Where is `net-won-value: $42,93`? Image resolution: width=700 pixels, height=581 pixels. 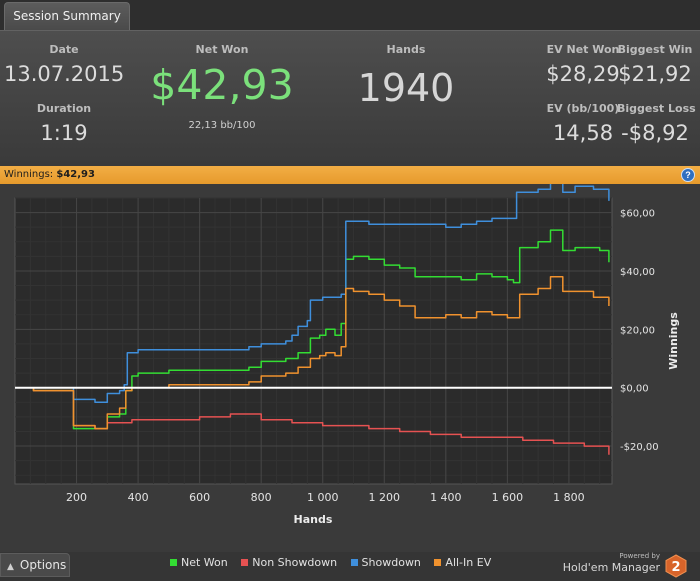
net-won-value: $42,93 is located at coordinates (222, 85).